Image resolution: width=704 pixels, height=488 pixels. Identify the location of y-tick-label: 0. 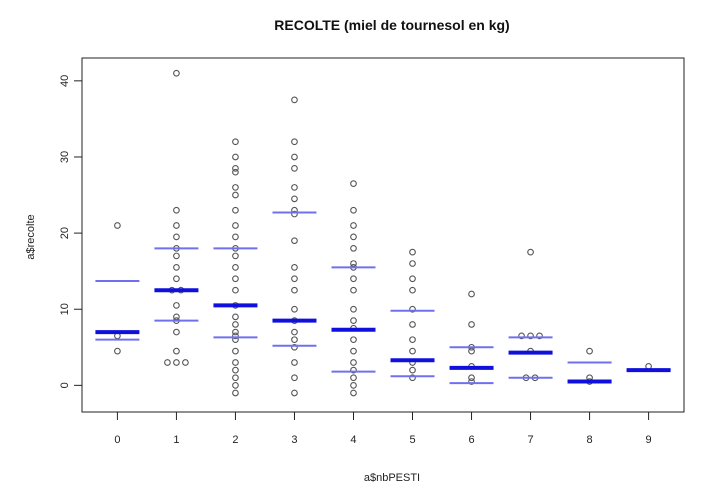
(65, 385).